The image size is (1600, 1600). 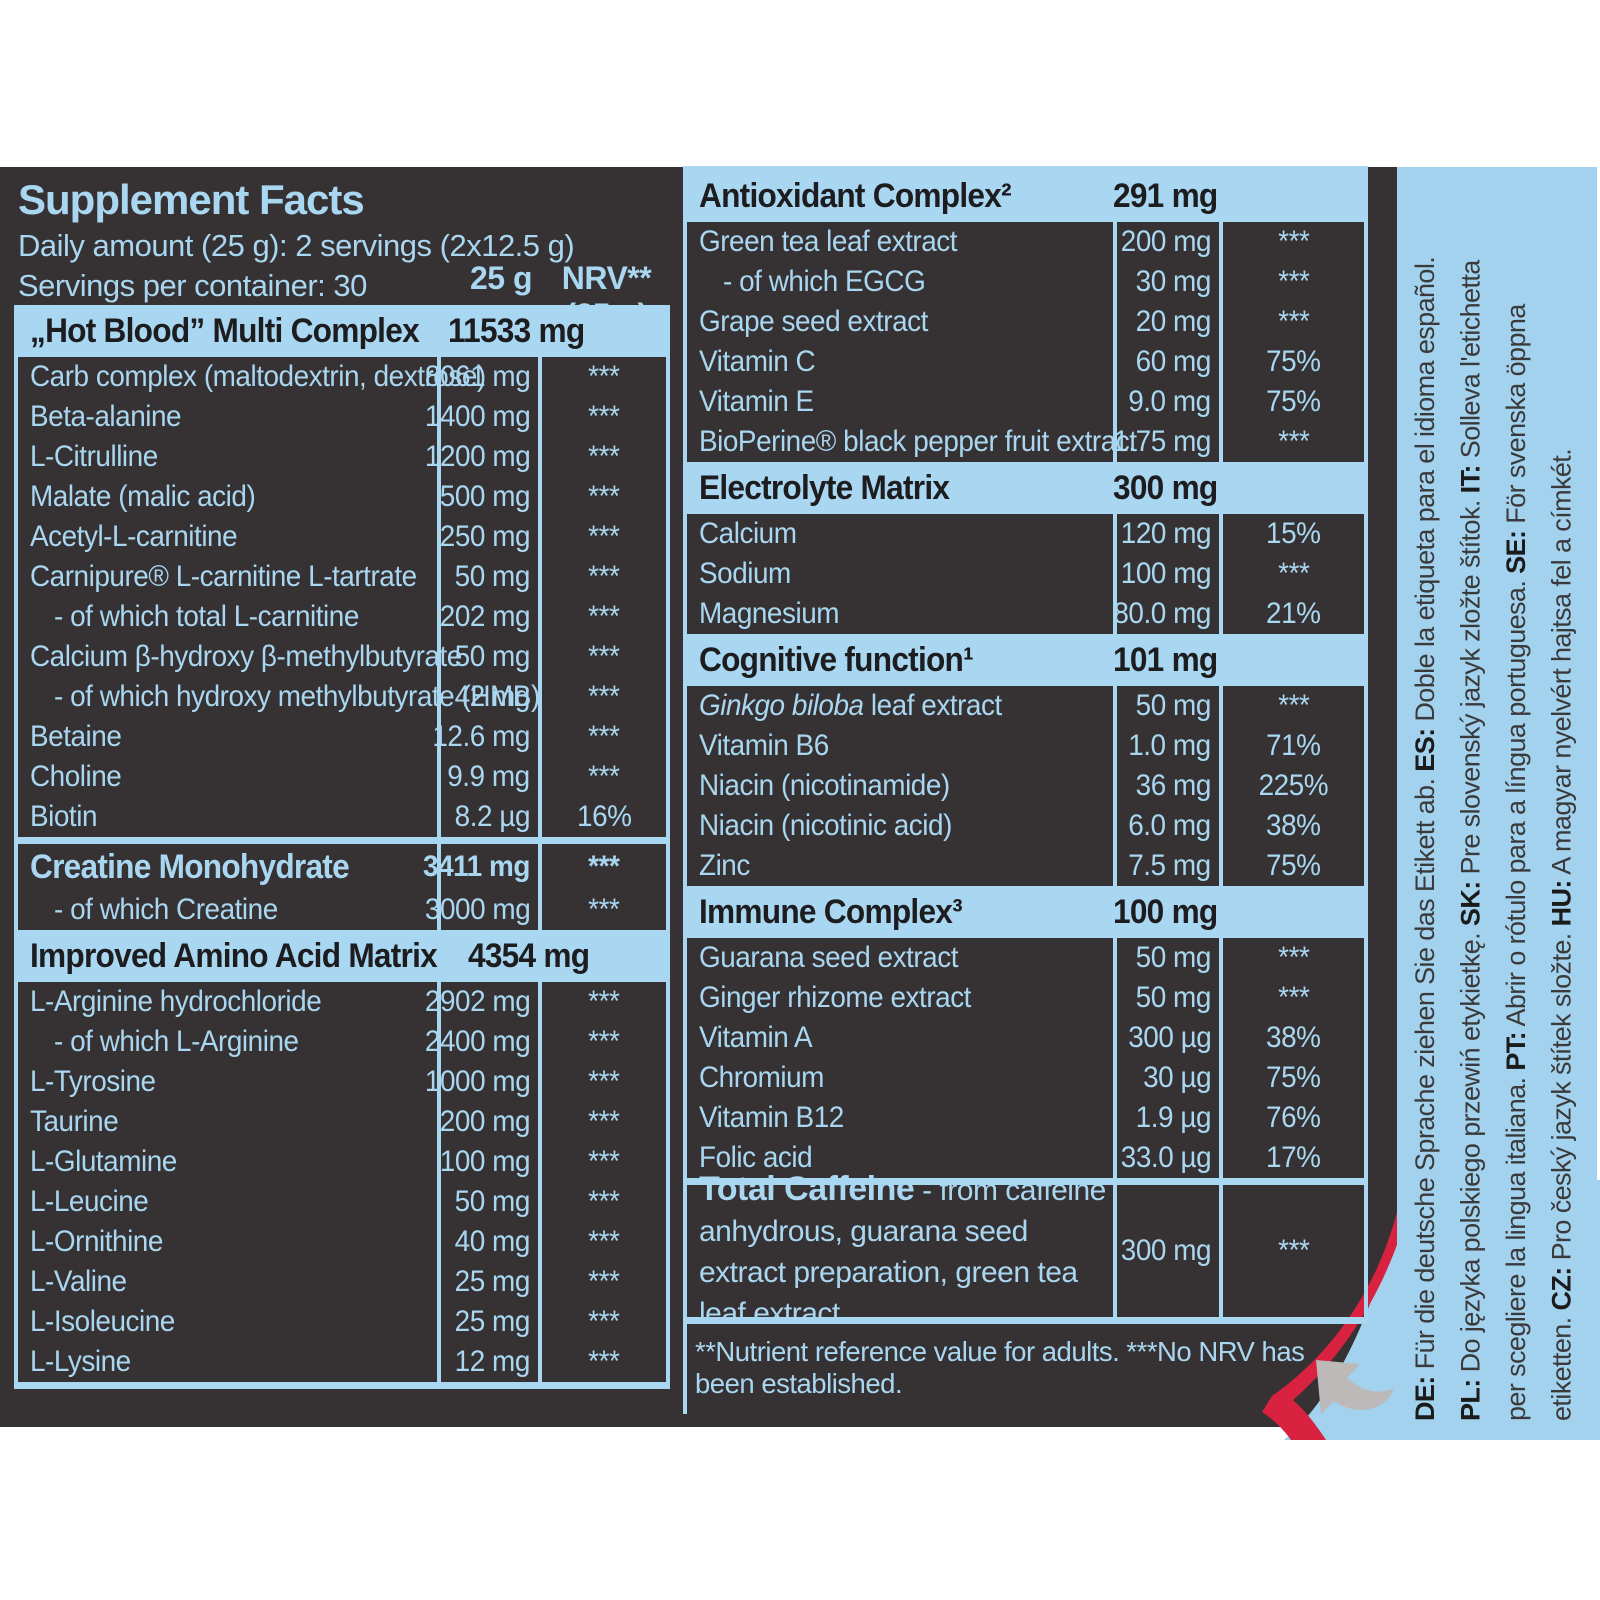 What do you see at coordinates (918, 441) in the screenshot?
I see `ingredient-name: BioPerine® black pepper fruit extract` at bounding box center [918, 441].